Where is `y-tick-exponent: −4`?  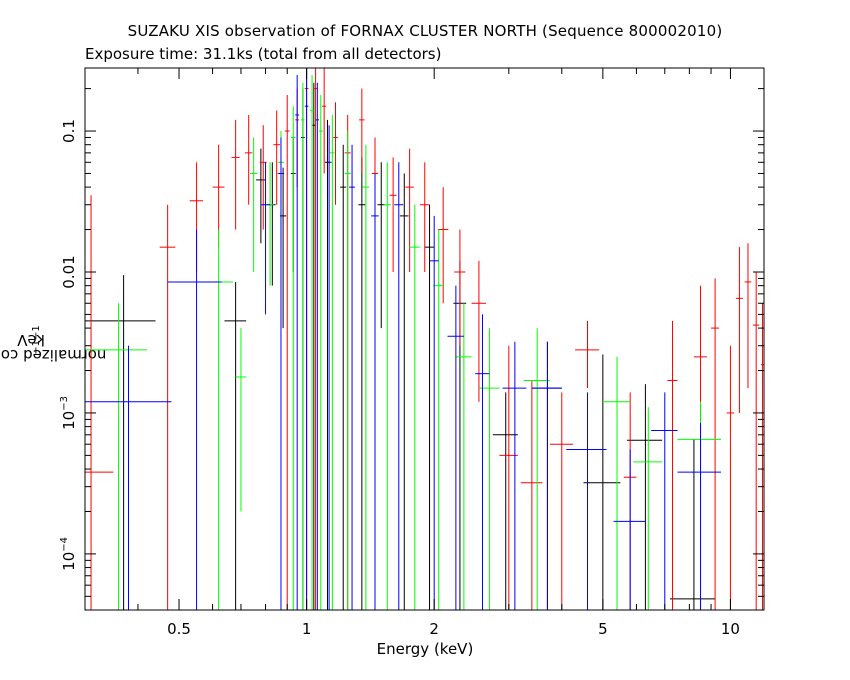 y-tick-exponent: −4 is located at coordinates (64, 544).